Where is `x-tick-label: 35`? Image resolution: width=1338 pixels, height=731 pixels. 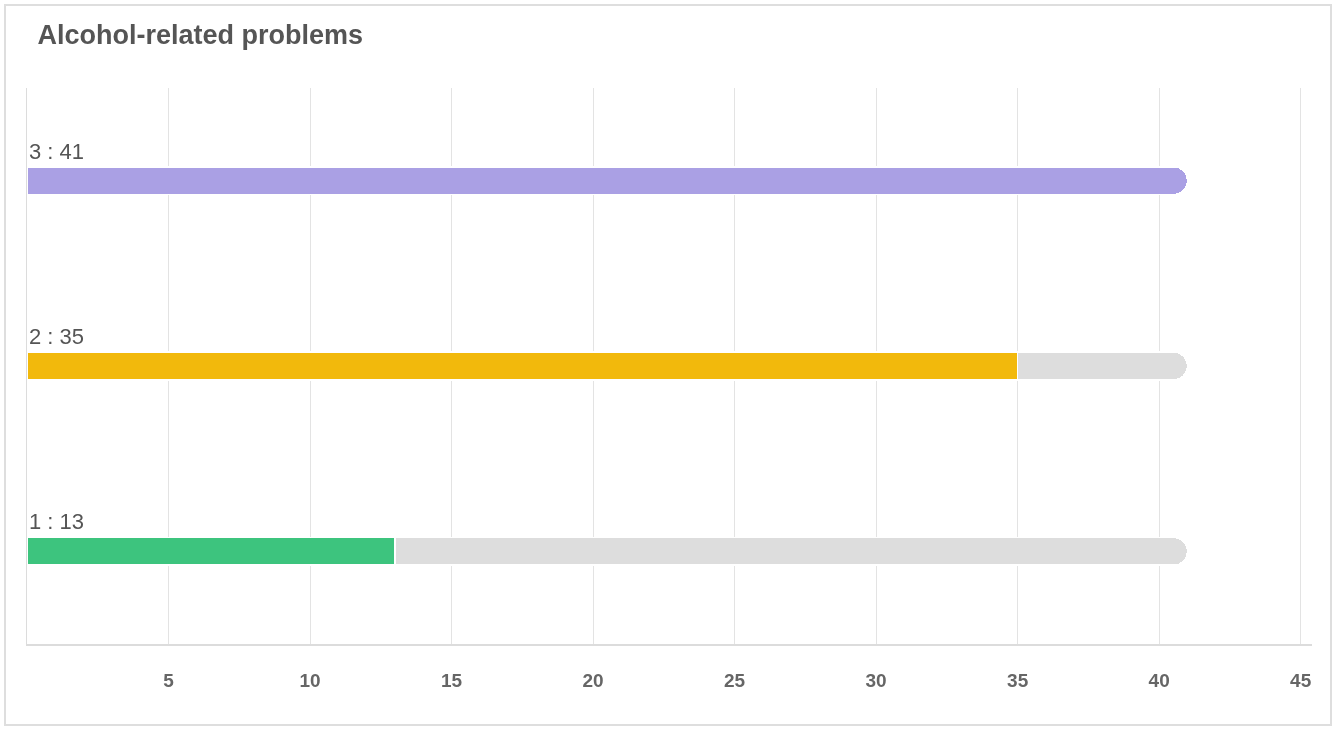
x-tick-label: 35 is located at coordinates (1018, 680).